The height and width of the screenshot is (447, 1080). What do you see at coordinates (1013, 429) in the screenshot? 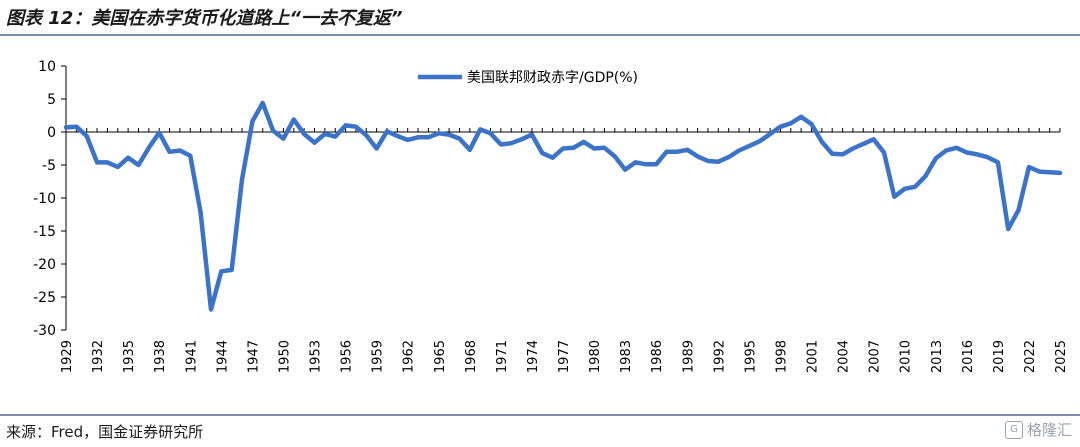
I see `gelonghui-logo-icon: G` at bounding box center [1013, 429].